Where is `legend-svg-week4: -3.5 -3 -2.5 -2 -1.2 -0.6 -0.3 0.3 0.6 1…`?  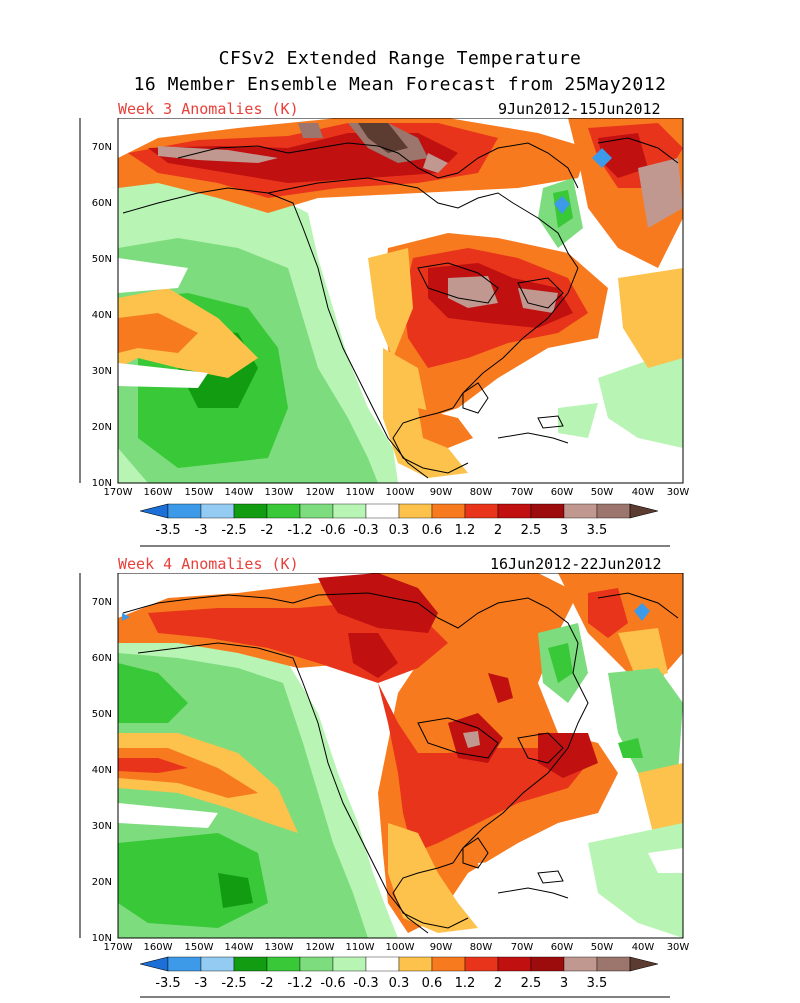 legend-svg-week4: -3.5 -3 -2.5 -2 -1.2 -0.6 -0.3 0.3 0.6 1… is located at coordinates (404, 977).